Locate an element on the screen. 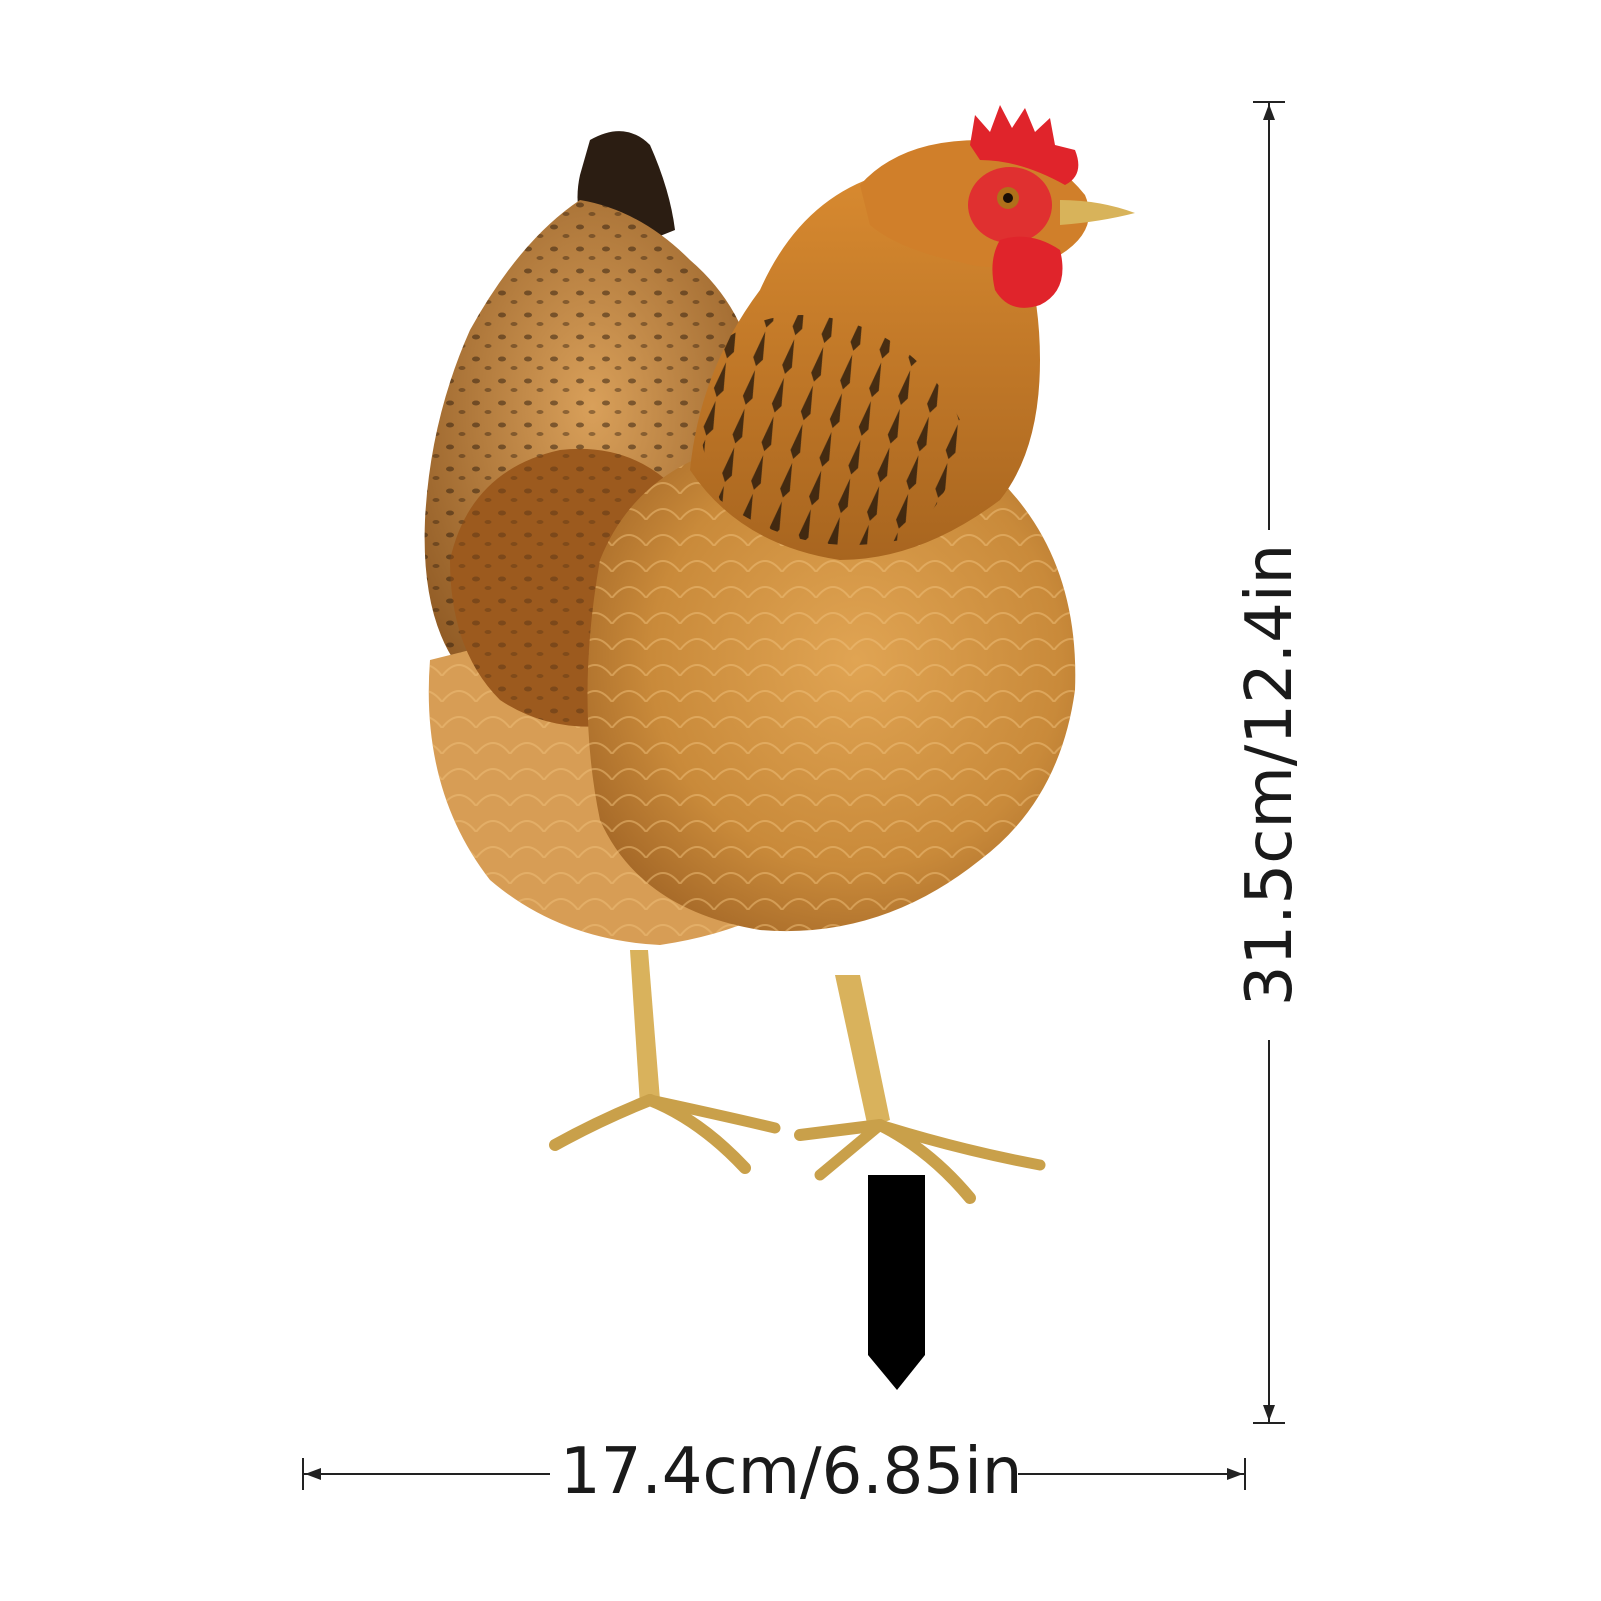 The width and height of the screenshot is (1601, 1601). height-dimension-indicator is located at coordinates (1269, 762).